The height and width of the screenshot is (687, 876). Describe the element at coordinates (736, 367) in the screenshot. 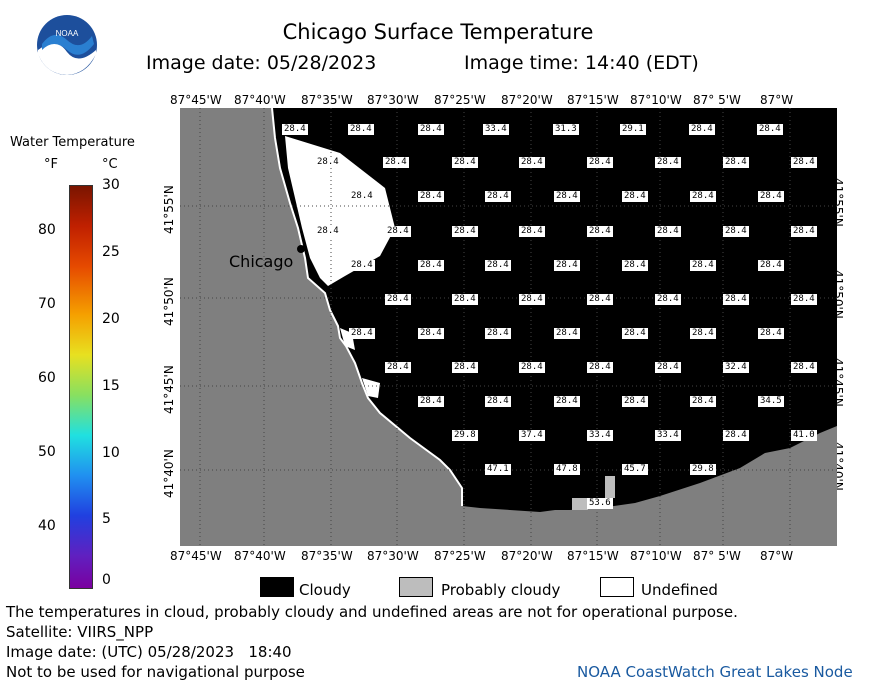

I see `temperature-value: 32.4` at that location.